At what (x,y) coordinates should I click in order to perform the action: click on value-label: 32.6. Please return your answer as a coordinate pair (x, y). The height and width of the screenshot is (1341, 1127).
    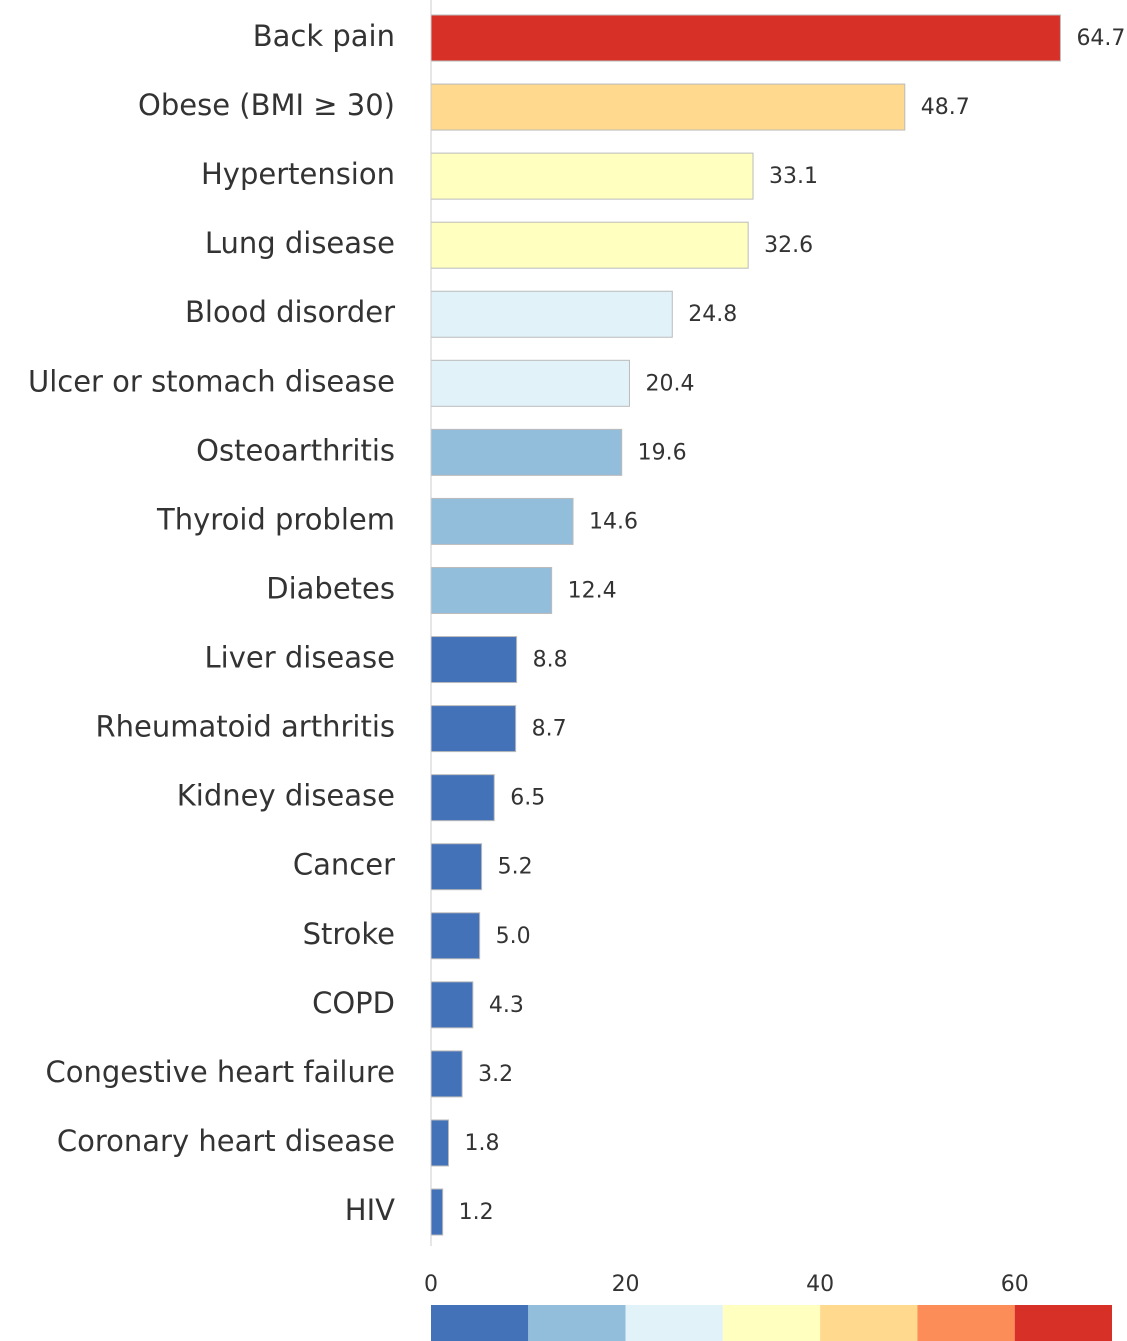
    Looking at the image, I should click on (788, 245).